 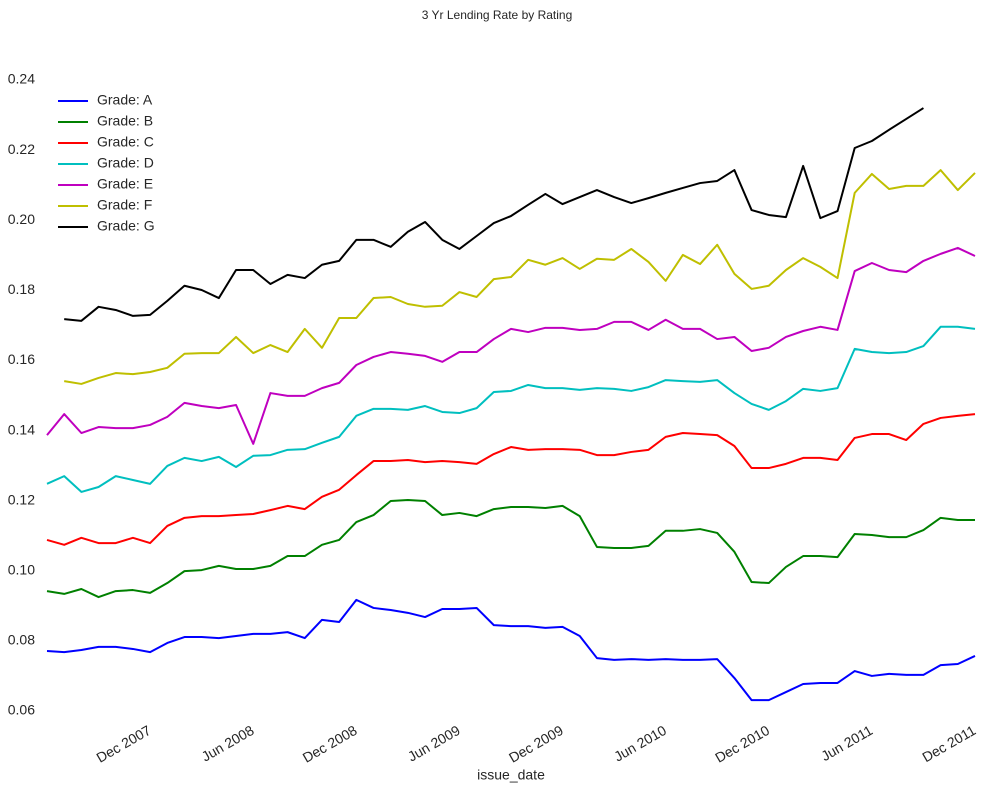 I want to click on legend-label: Grade: A, so click(x=125, y=100).